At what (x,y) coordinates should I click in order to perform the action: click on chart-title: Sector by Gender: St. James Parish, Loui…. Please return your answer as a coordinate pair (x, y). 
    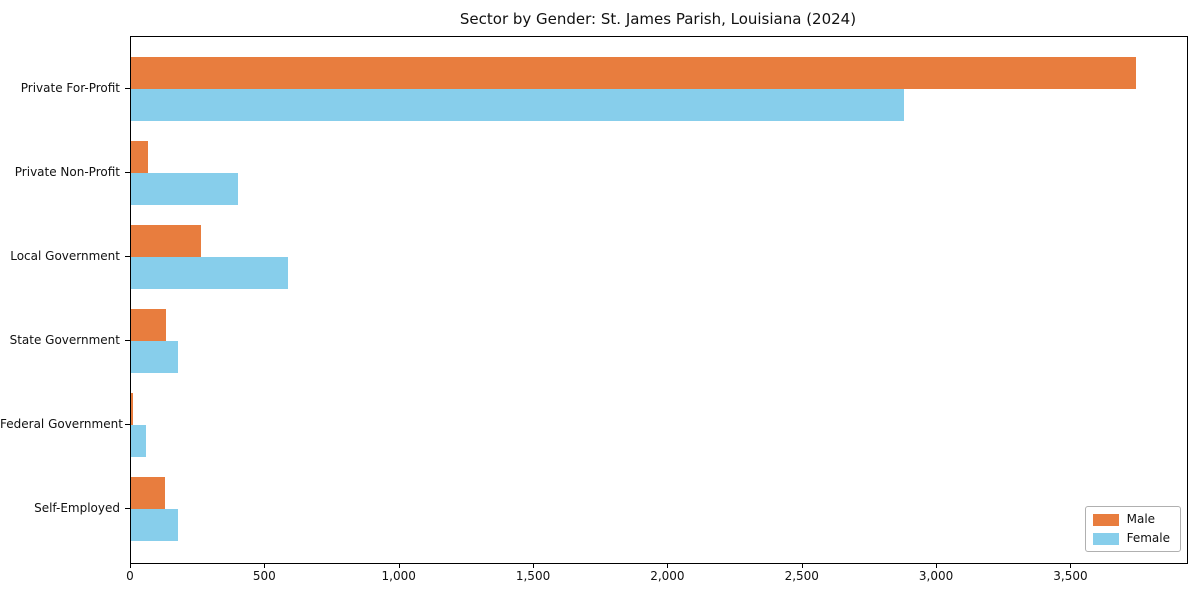
    Looking at the image, I should click on (658, 19).